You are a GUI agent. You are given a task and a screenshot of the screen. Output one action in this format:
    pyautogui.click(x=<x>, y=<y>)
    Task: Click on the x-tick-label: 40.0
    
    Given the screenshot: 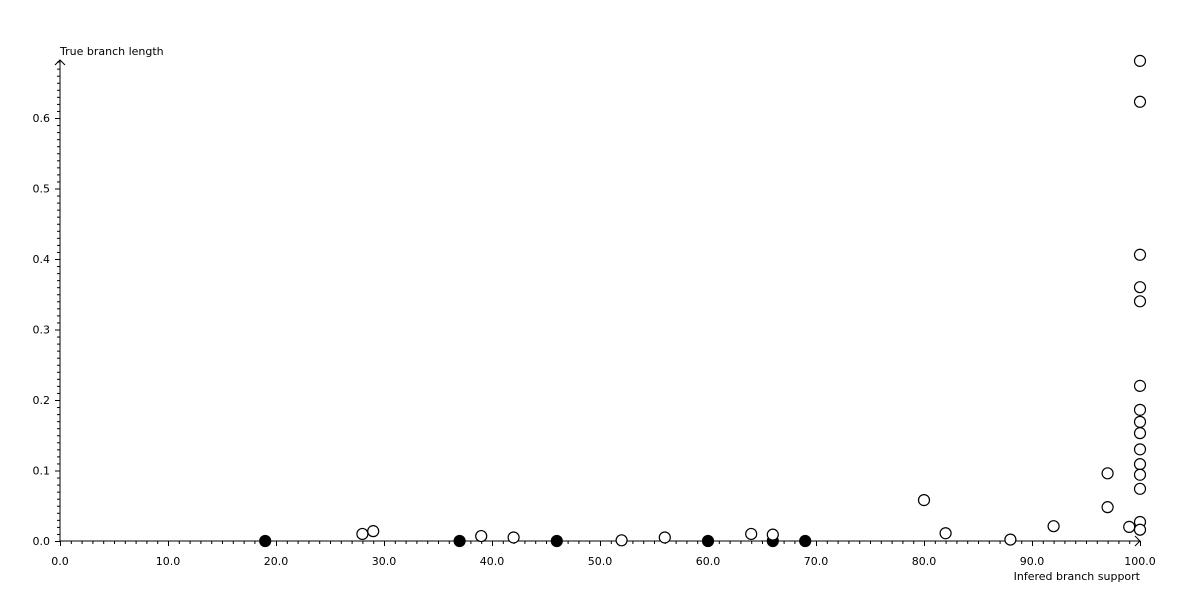 What is the action you would take?
    pyautogui.click(x=492, y=561)
    